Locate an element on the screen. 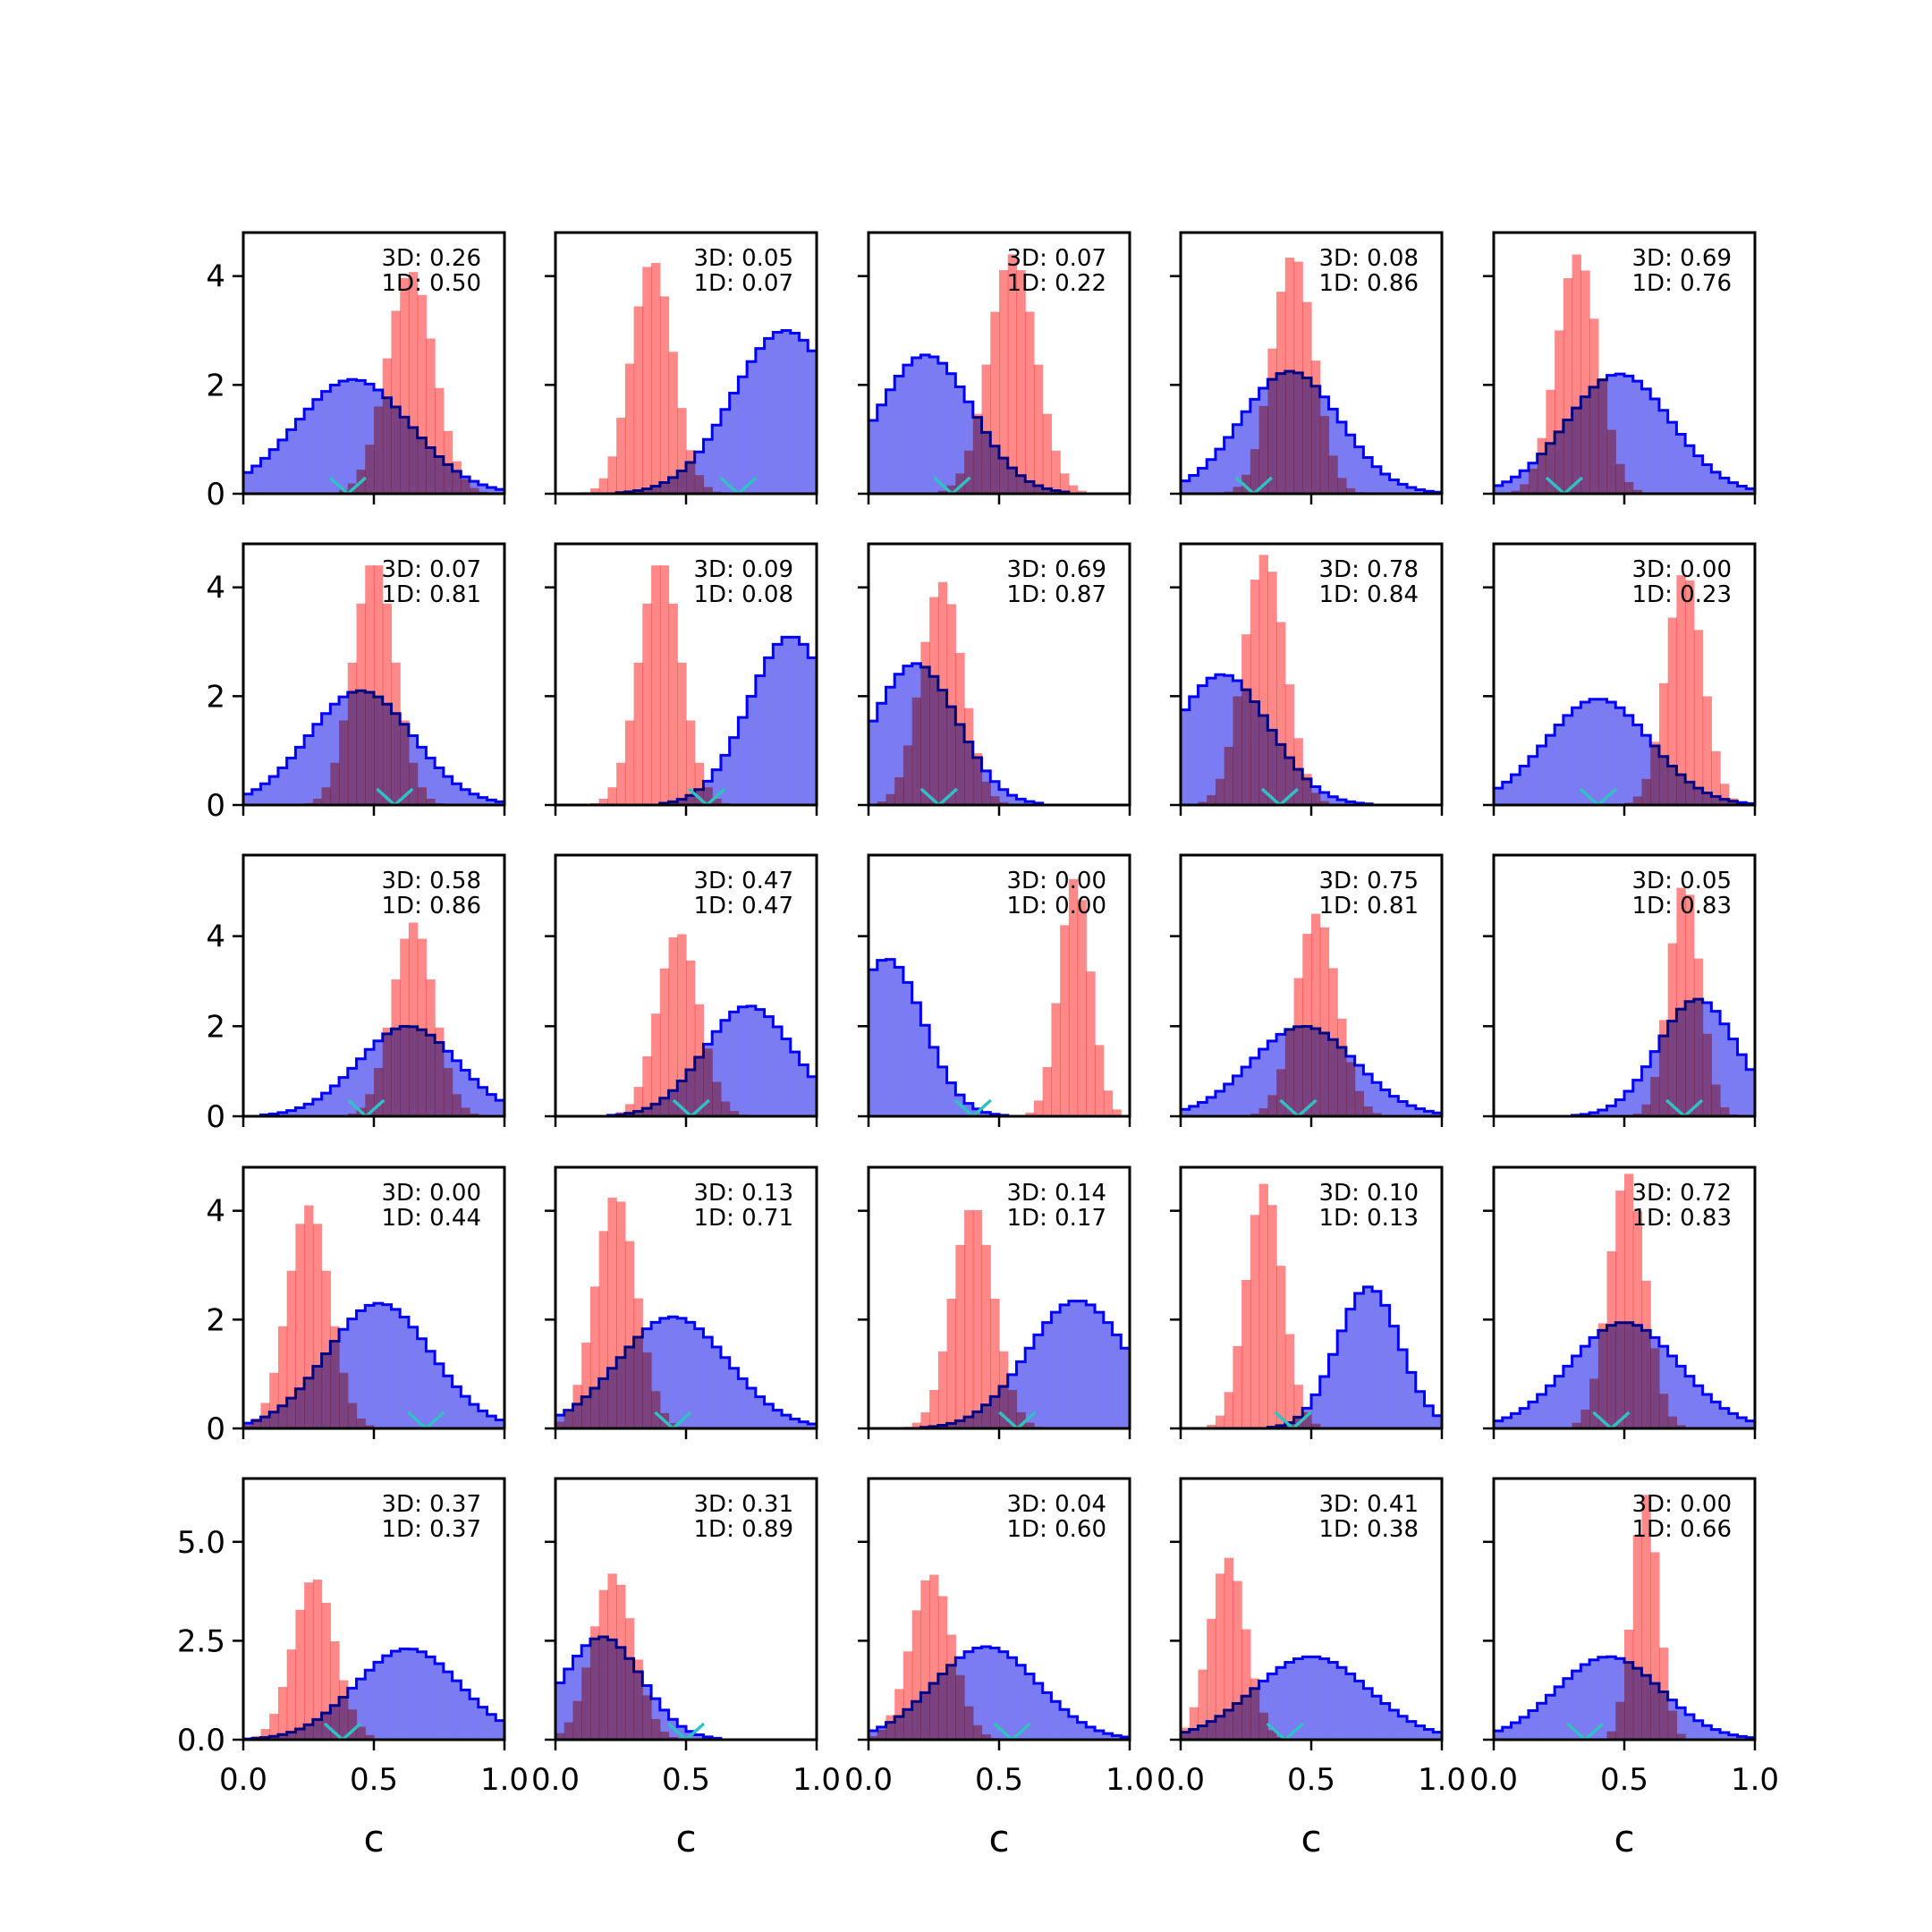 Image resolution: width=1932 pixels, height=1932 pixels. label-3d: 3D: 0.05 is located at coordinates (743, 258).